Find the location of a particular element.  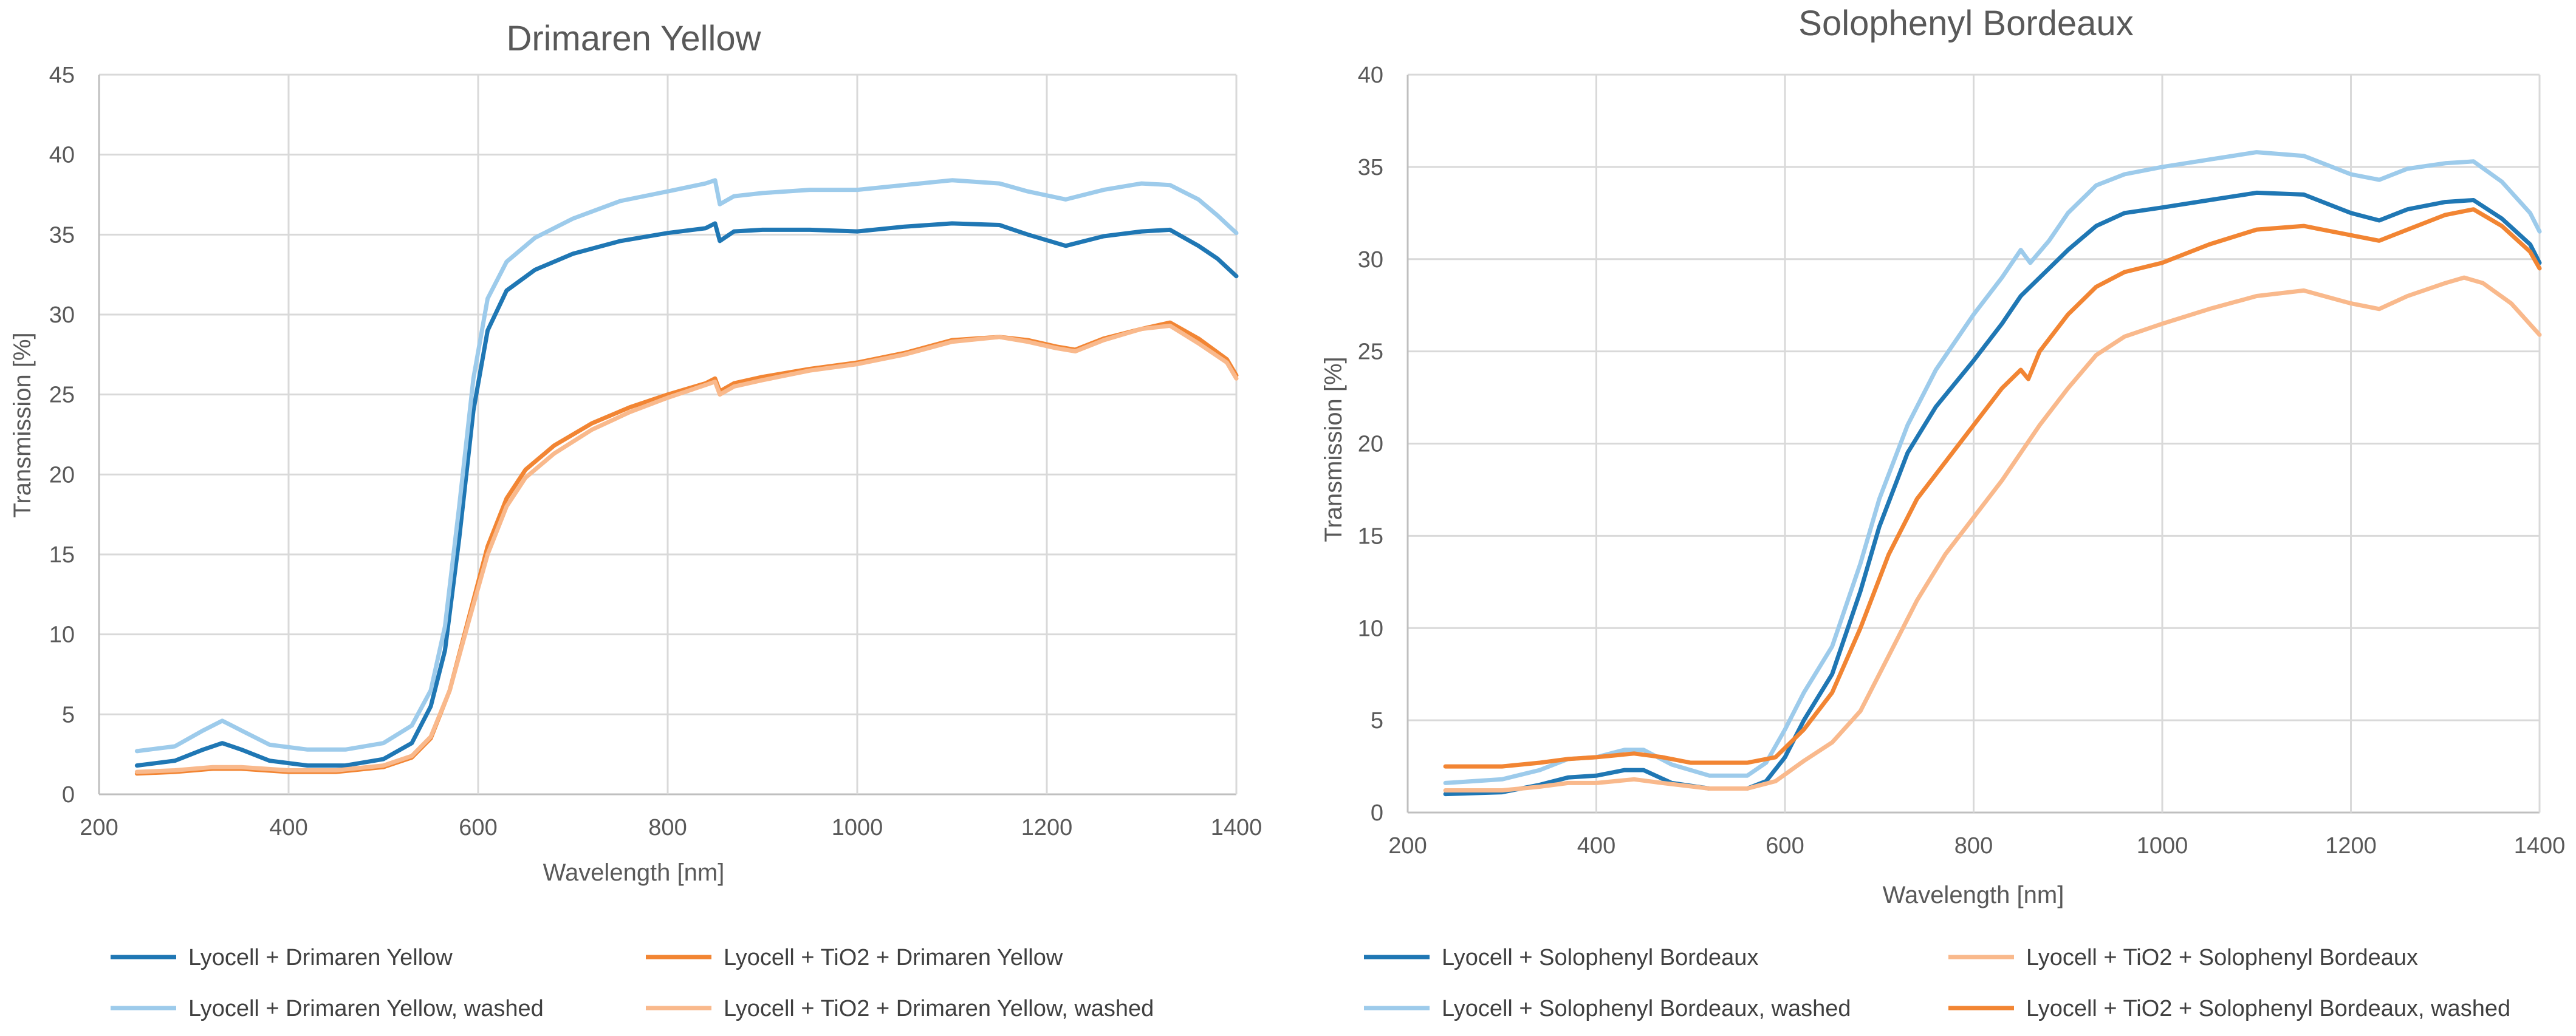

legend-item: Lyocell + Drimaren Yellow, washed is located at coordinates (327, 1008).